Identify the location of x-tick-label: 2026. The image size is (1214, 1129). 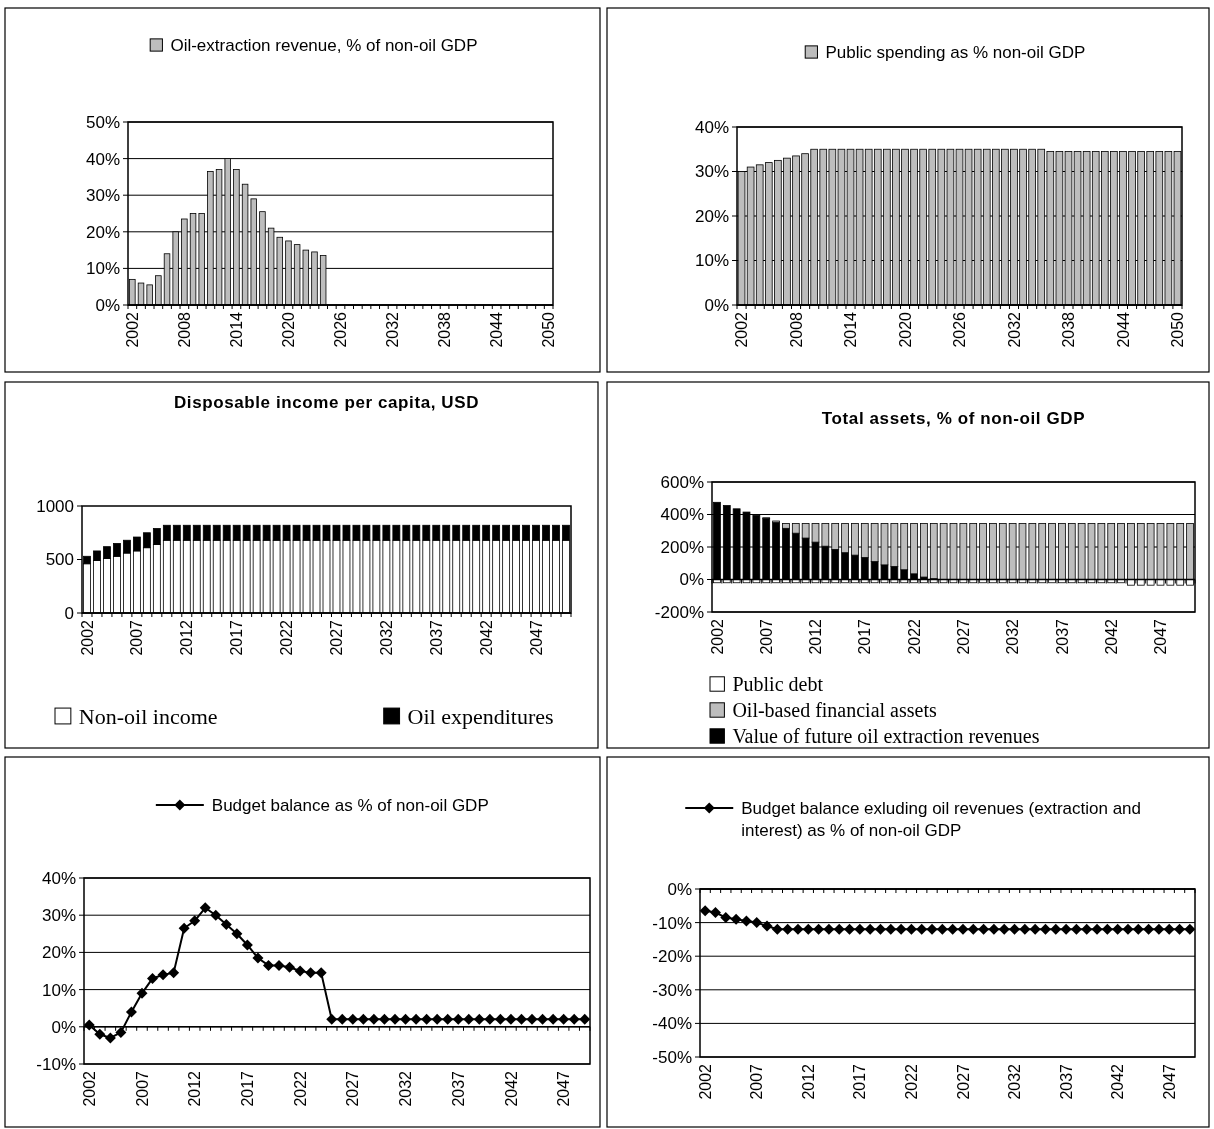
(341, 329).